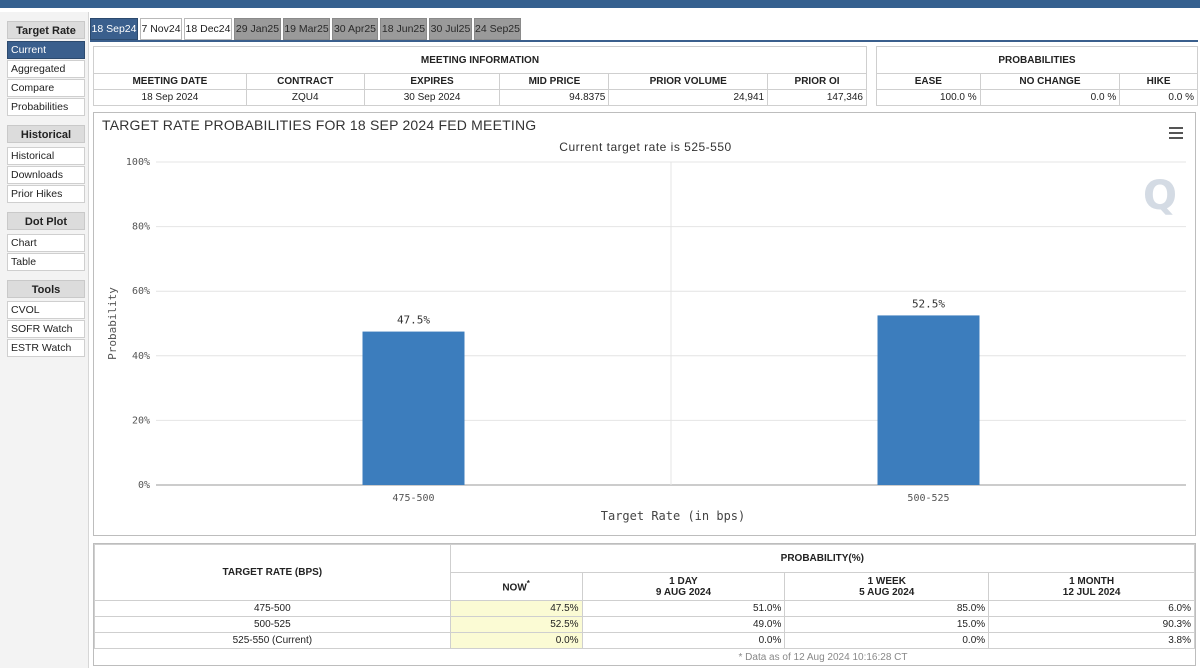 The image size is (1200, 668). I want to click on sidebar-item-probabilities: Probabilities, so click(46, 107).